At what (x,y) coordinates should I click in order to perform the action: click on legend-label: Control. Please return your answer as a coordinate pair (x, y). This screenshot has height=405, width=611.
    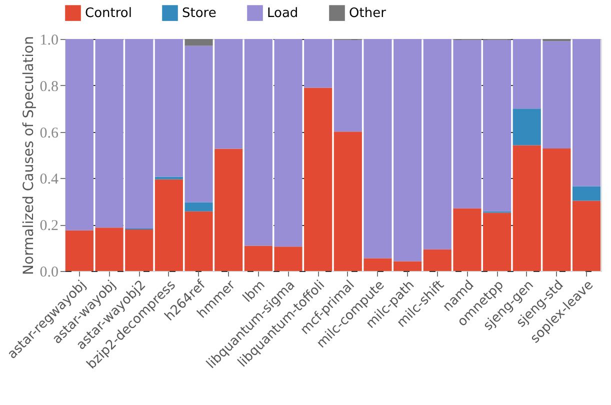
    Looking at the image, I should click on (108, 14).